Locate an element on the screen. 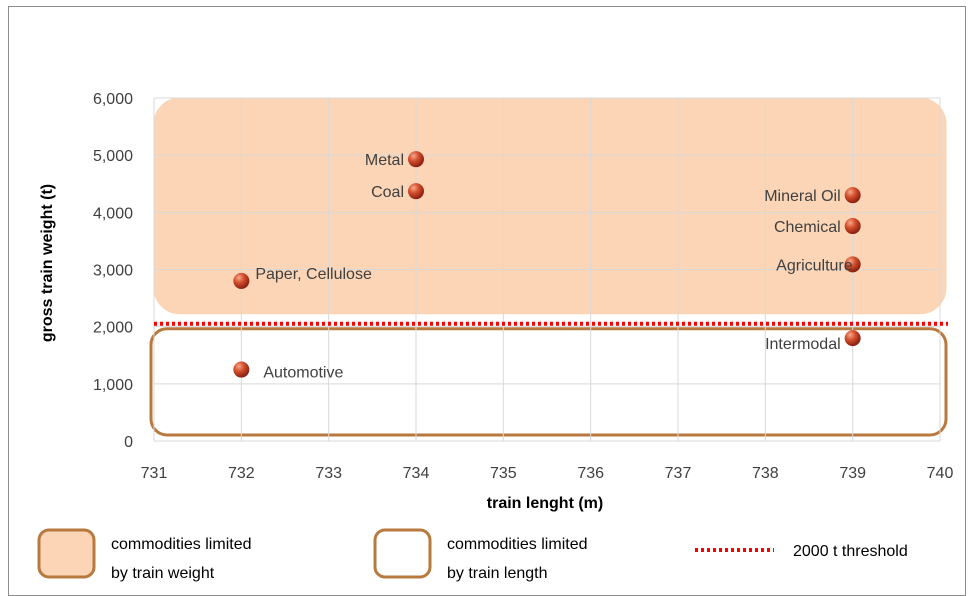 The width and height of the screenshot is (976, 596). y-axis-title: gross train weight (t) is located at coordinates (47, 263).